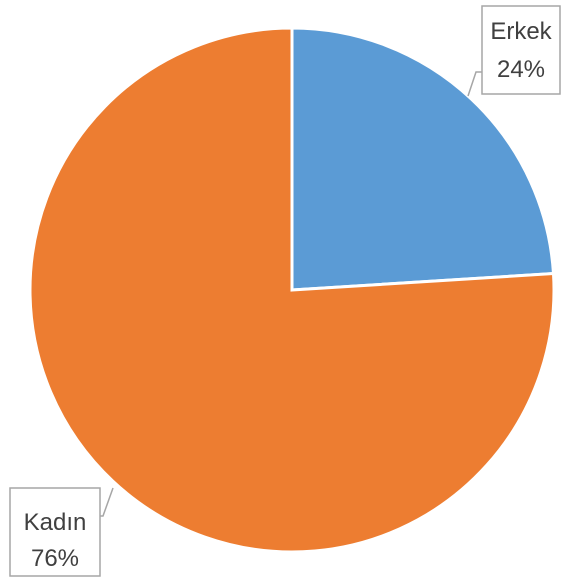 This screenshot has width=568, height=584. What do you see at coordinates (55, 558) in the screenshot?
I see `percent-label-kadin: 76%` at bounding box center [55, 558].